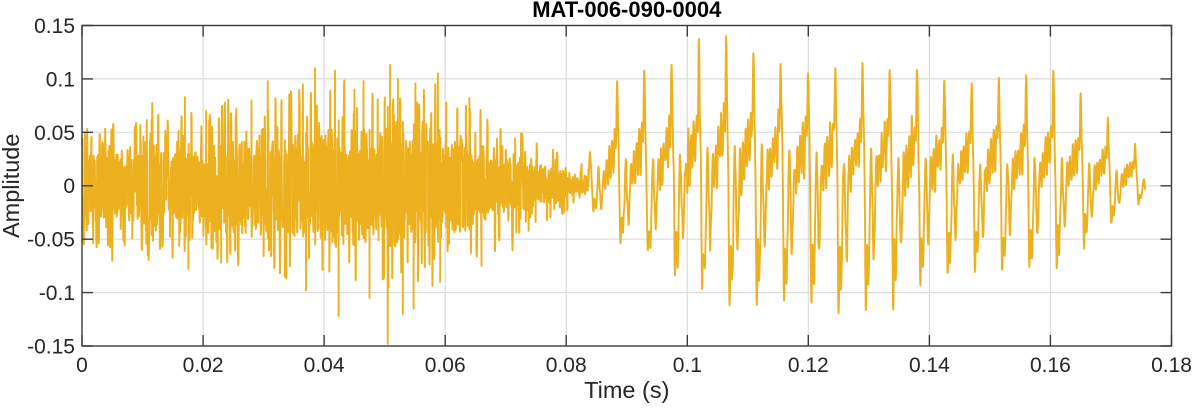  I want to click on svg-text: -0.1, so click(57, 293).